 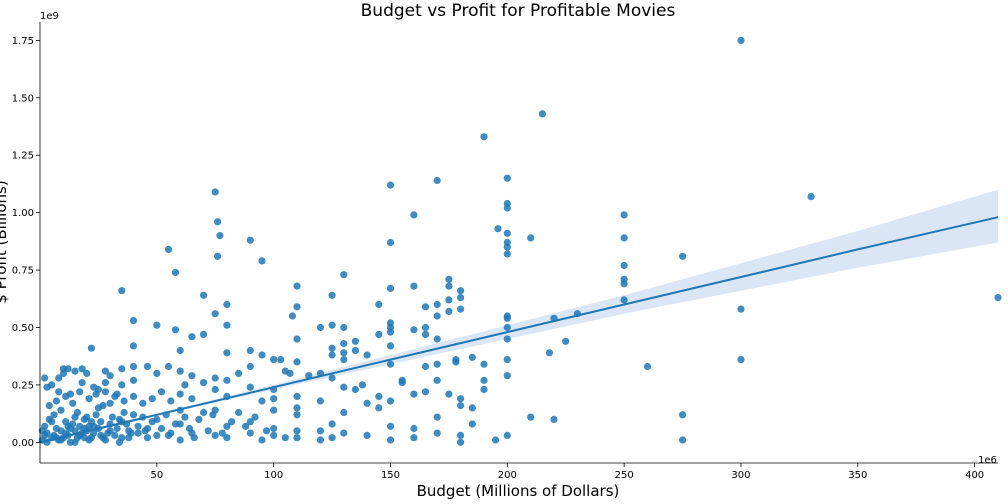 I want to click on x-tick-label: 350, so click(x=857, y=475).